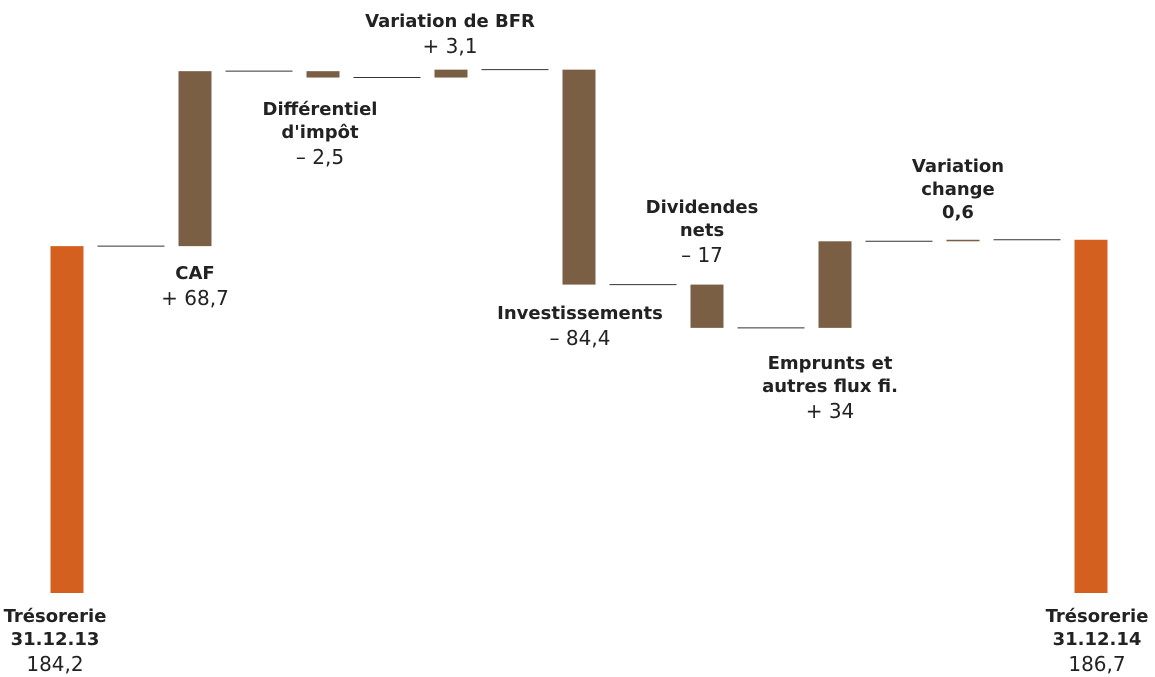 This screenshot has width=1155, height=677. I want to click on value-label: + 68,7, so click(195, 298).